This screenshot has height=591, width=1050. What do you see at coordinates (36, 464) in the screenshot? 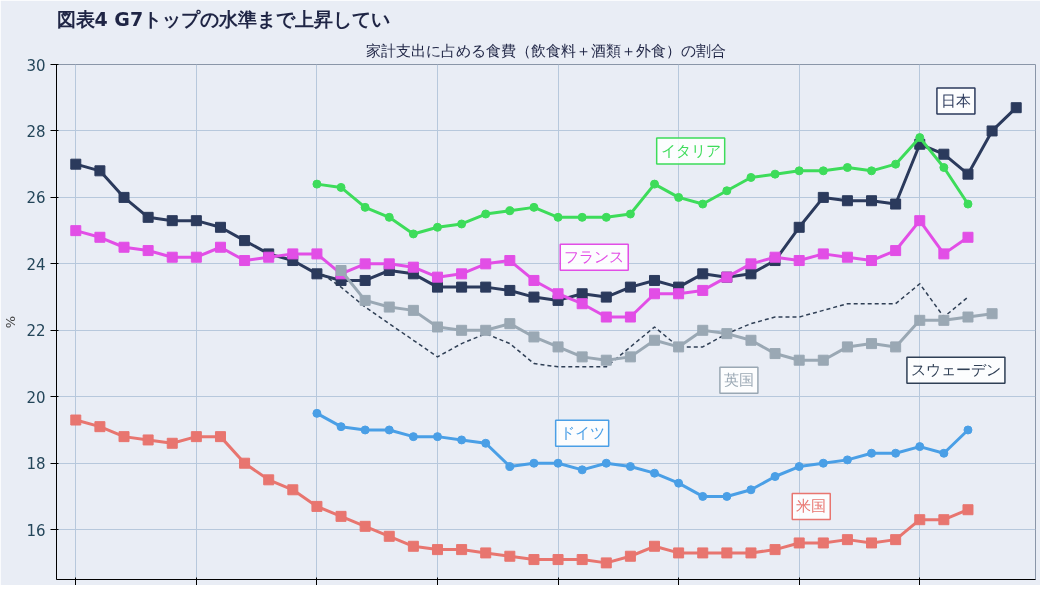
I see `y-tick-label: 18` at bounding box center [36, 464].